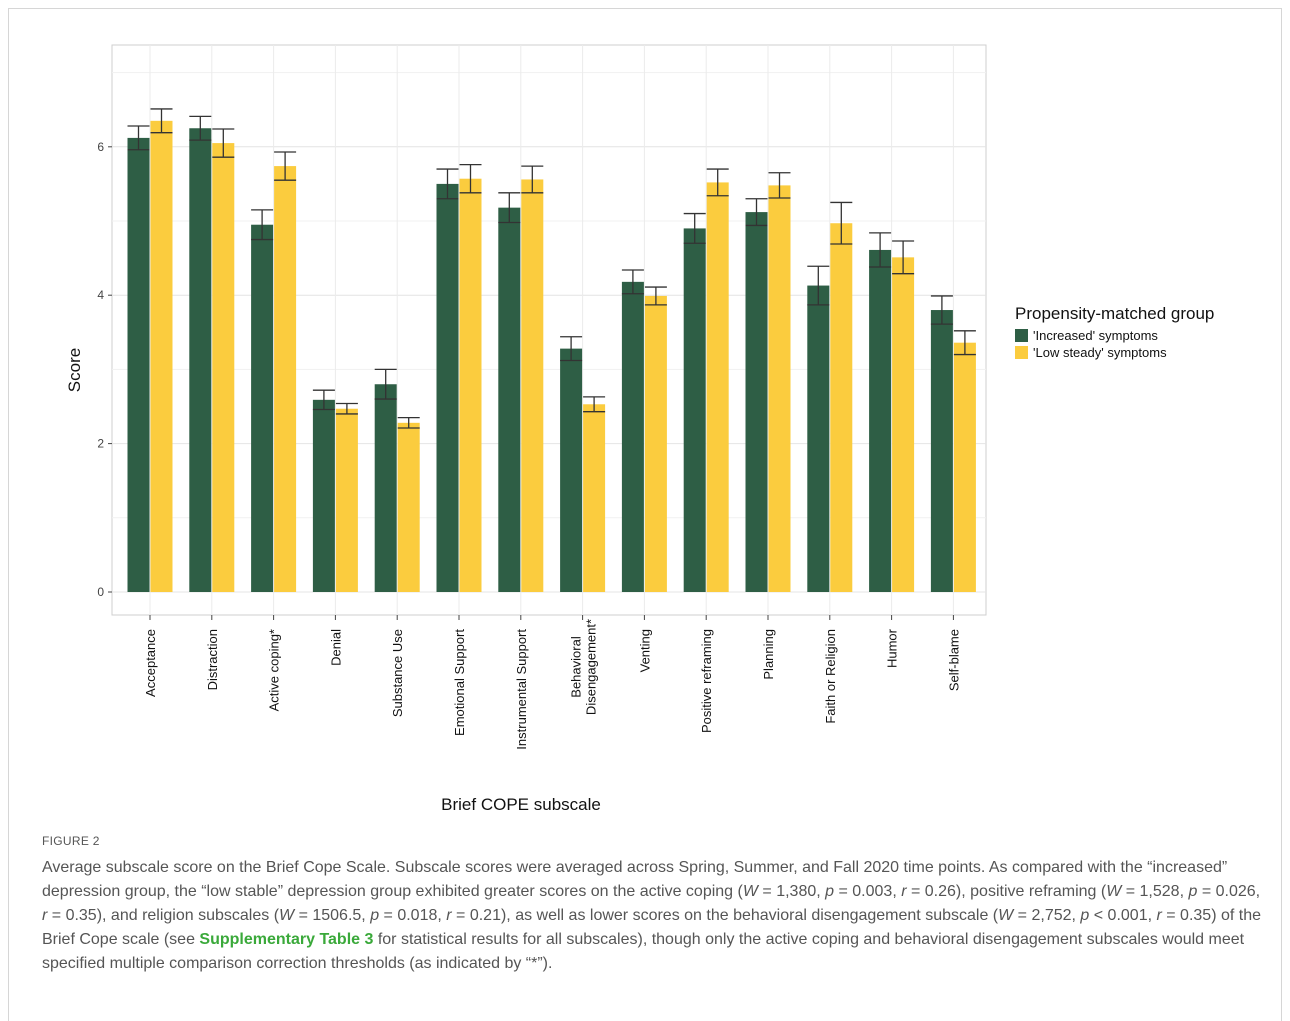 This screenshot has height=1021, width=1290. What do you see at coordinates (104, 369) in the screenshot?
I see `y-axis: 0 2 4 6` at bounding box center [104, 369].